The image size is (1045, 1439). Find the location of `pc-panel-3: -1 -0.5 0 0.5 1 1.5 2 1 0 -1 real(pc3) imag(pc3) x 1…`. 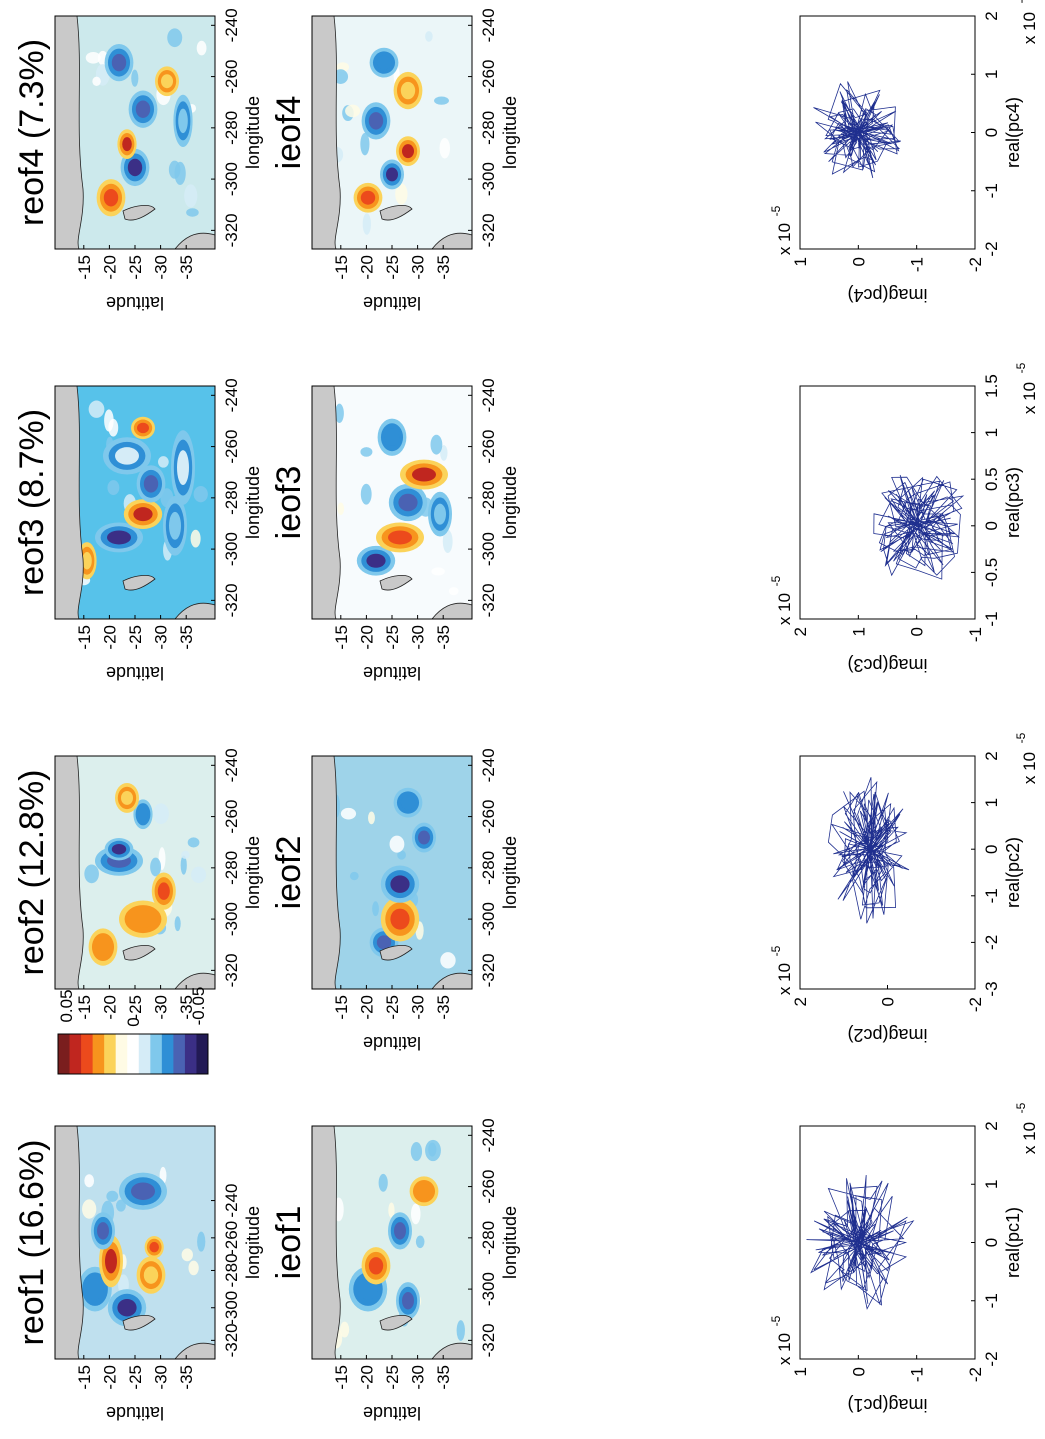

pc-panel-3: -1 -0.5 0 0.5 1 1.5 2 1 0 -1 real(pc3) imag(pc3) x 1… is located at coordinates (904, 518).